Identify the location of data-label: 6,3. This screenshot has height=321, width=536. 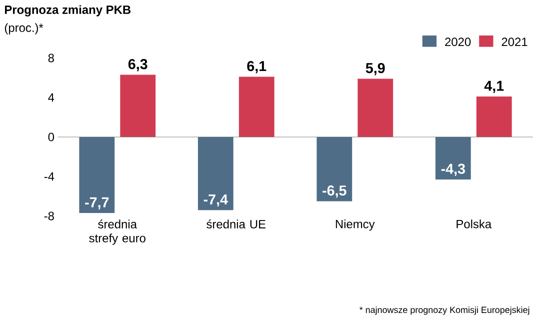
(138, 65).